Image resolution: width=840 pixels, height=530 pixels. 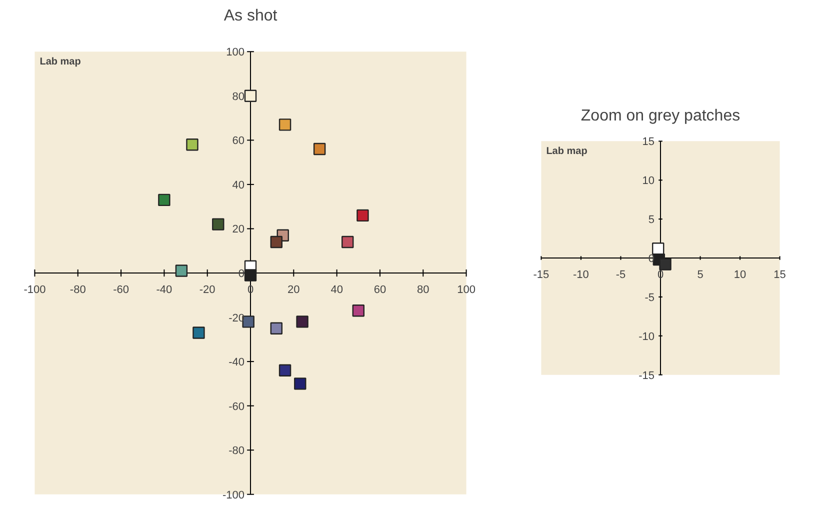 What do you see at coordinates (648, 181) in the screenshot?
I see `y-tick-label: 10` at bounding box center [648, 181].